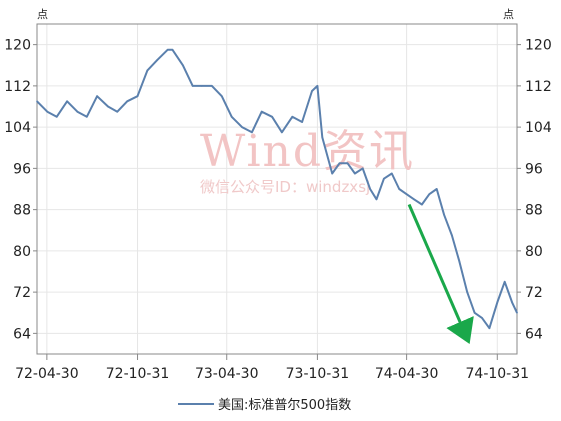 Image resolution: width=561 pixels, height=421 pixels. Describe the element at coordinates (534, 252) in the screenshot. I see `y-tick-label-right: 80` at that location.